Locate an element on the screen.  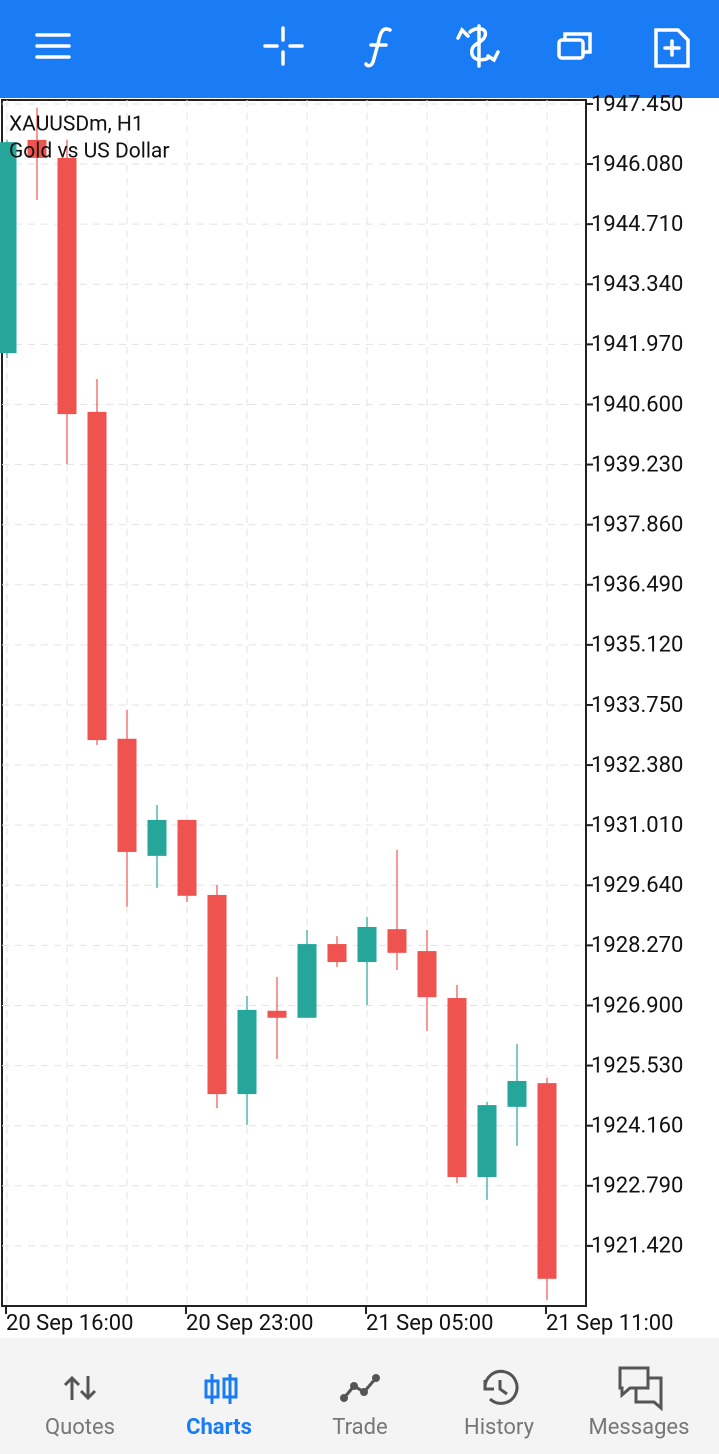
y-tick-label: 1941.970 is located at coordinates (637, 344).